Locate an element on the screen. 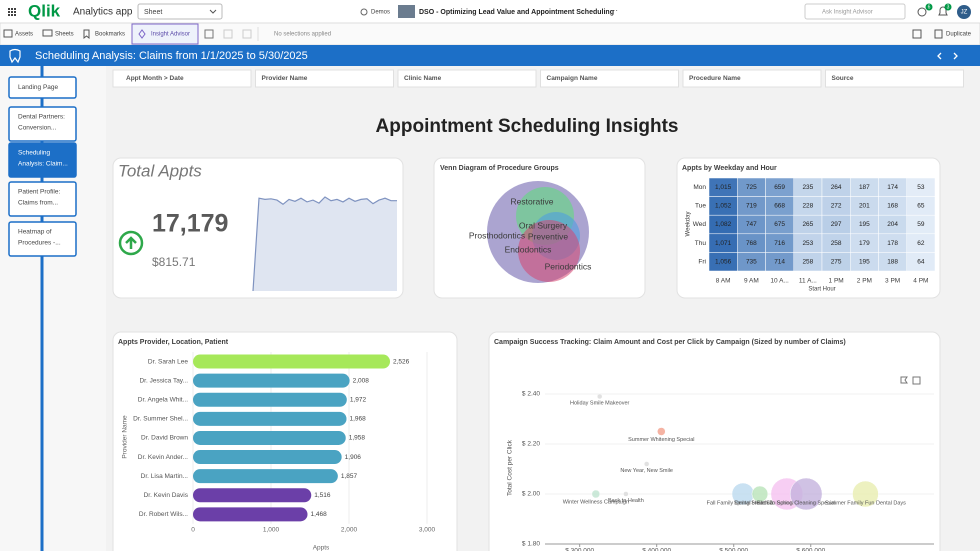  help-badge-bg is located at coordinates (929, 7).